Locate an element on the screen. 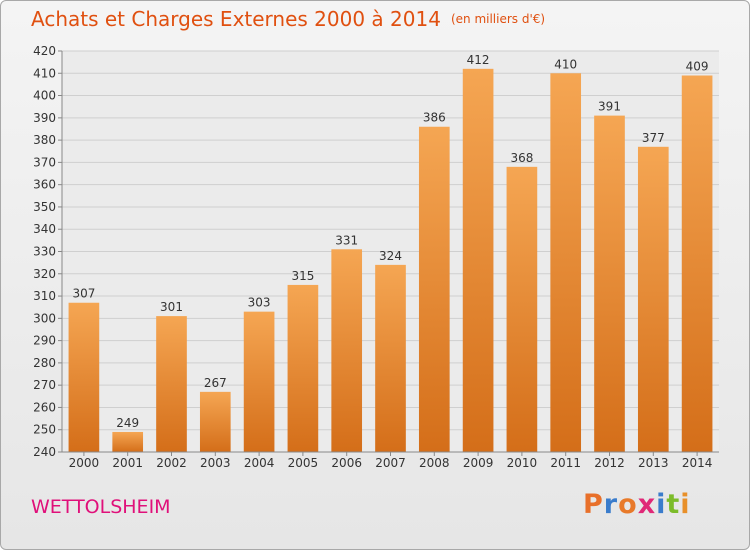  x-tick-label: 2001 is located at coordinates (127, 463).